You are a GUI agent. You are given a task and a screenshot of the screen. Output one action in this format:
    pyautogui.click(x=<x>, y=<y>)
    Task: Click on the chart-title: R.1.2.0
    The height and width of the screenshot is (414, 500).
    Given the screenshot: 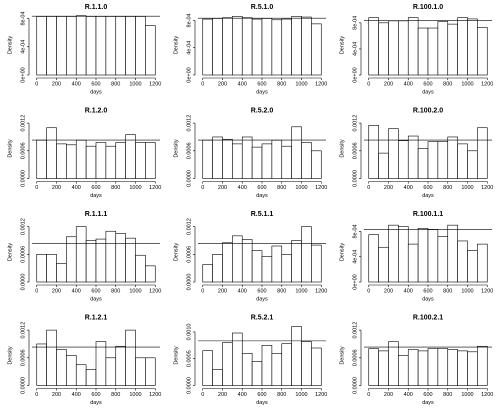 What is the action you would take?
    pyautogui.click(x=96, y=110)
    